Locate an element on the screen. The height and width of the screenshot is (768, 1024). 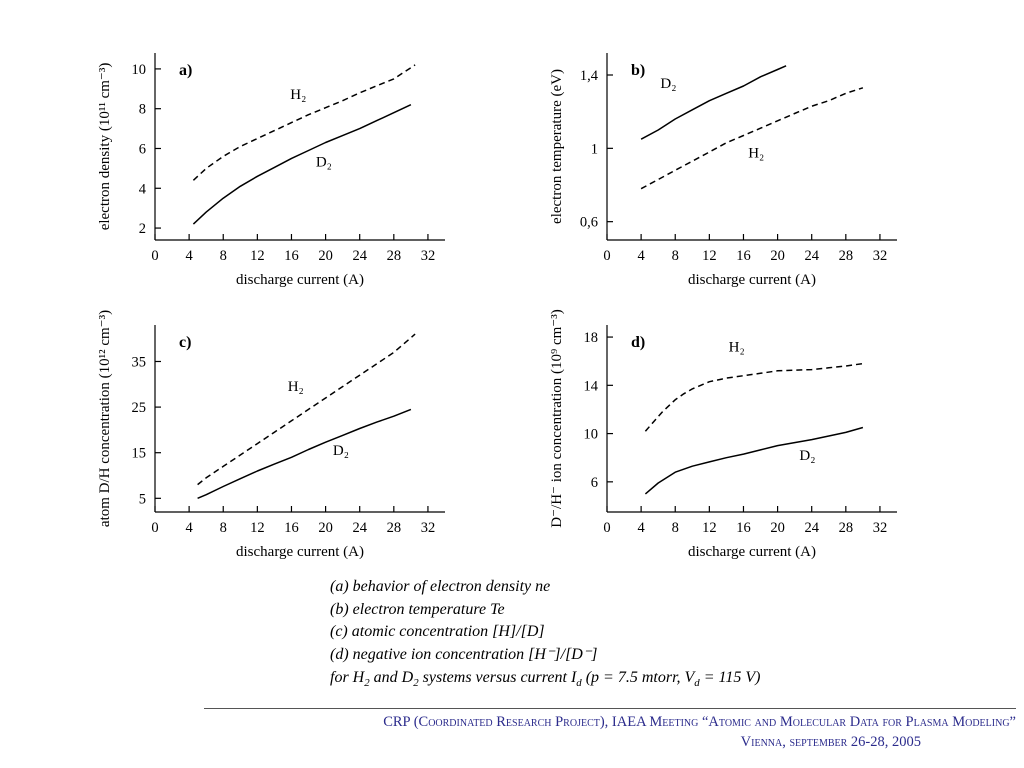
y-tick-label: 8 is located at coordinates (142, 110).